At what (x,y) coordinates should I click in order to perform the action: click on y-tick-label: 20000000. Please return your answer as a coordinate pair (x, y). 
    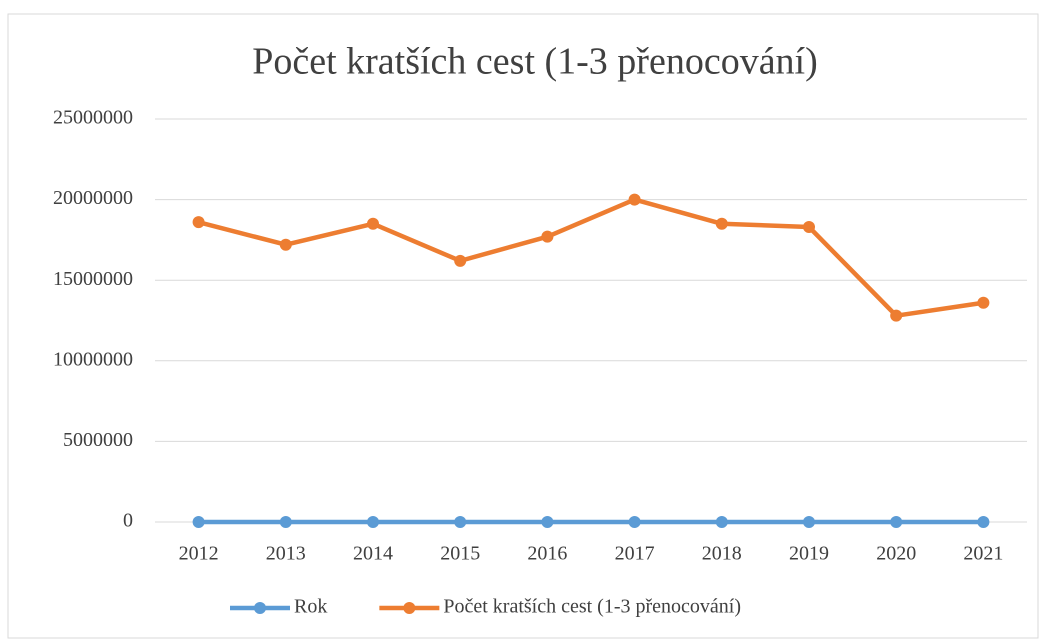
    Looking at the image, I should click on (93, 198).